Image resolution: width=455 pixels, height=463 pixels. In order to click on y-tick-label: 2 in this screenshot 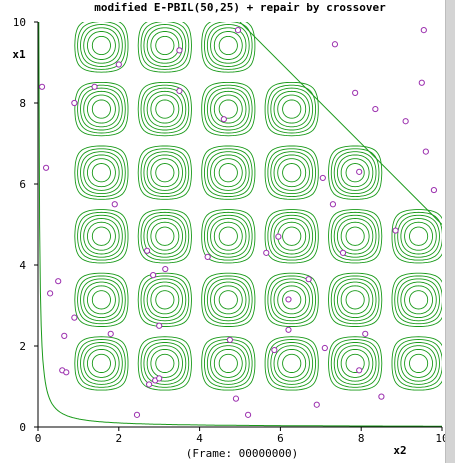, I will do `click(22, 346)`.